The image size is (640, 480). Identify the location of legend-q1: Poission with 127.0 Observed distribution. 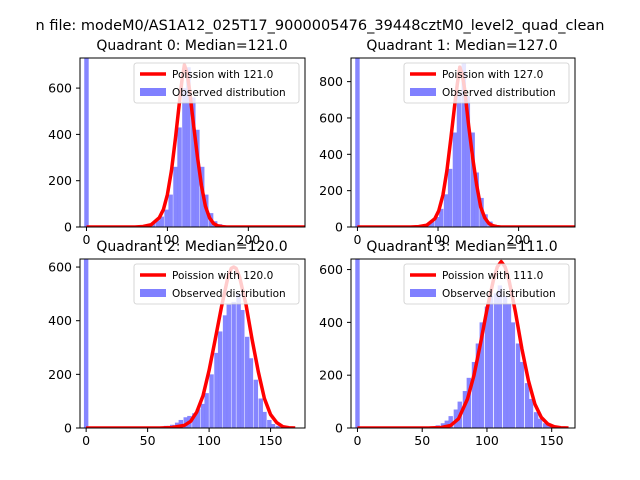
(486, 83).